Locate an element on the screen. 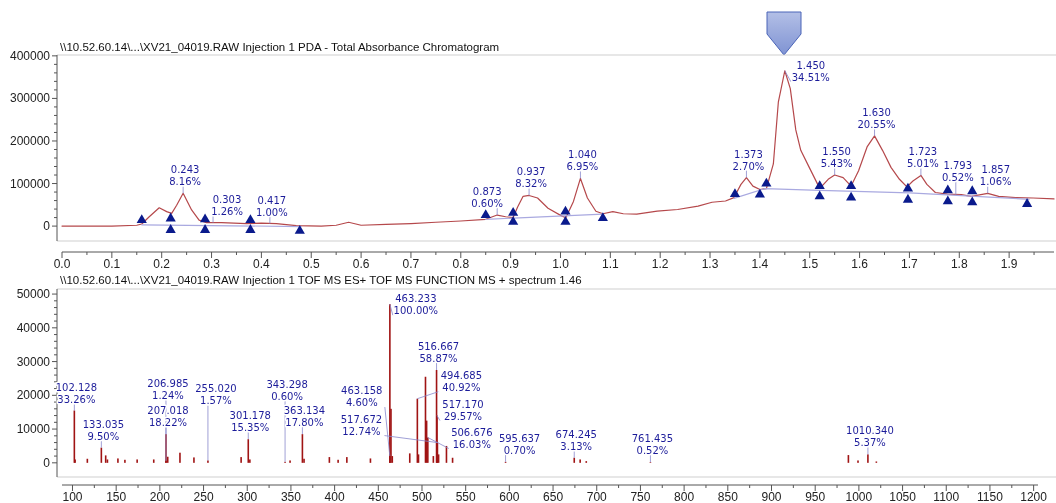 The image size is (1056, 503). x-tick-label: 500 is located at coordinates (422, 496).